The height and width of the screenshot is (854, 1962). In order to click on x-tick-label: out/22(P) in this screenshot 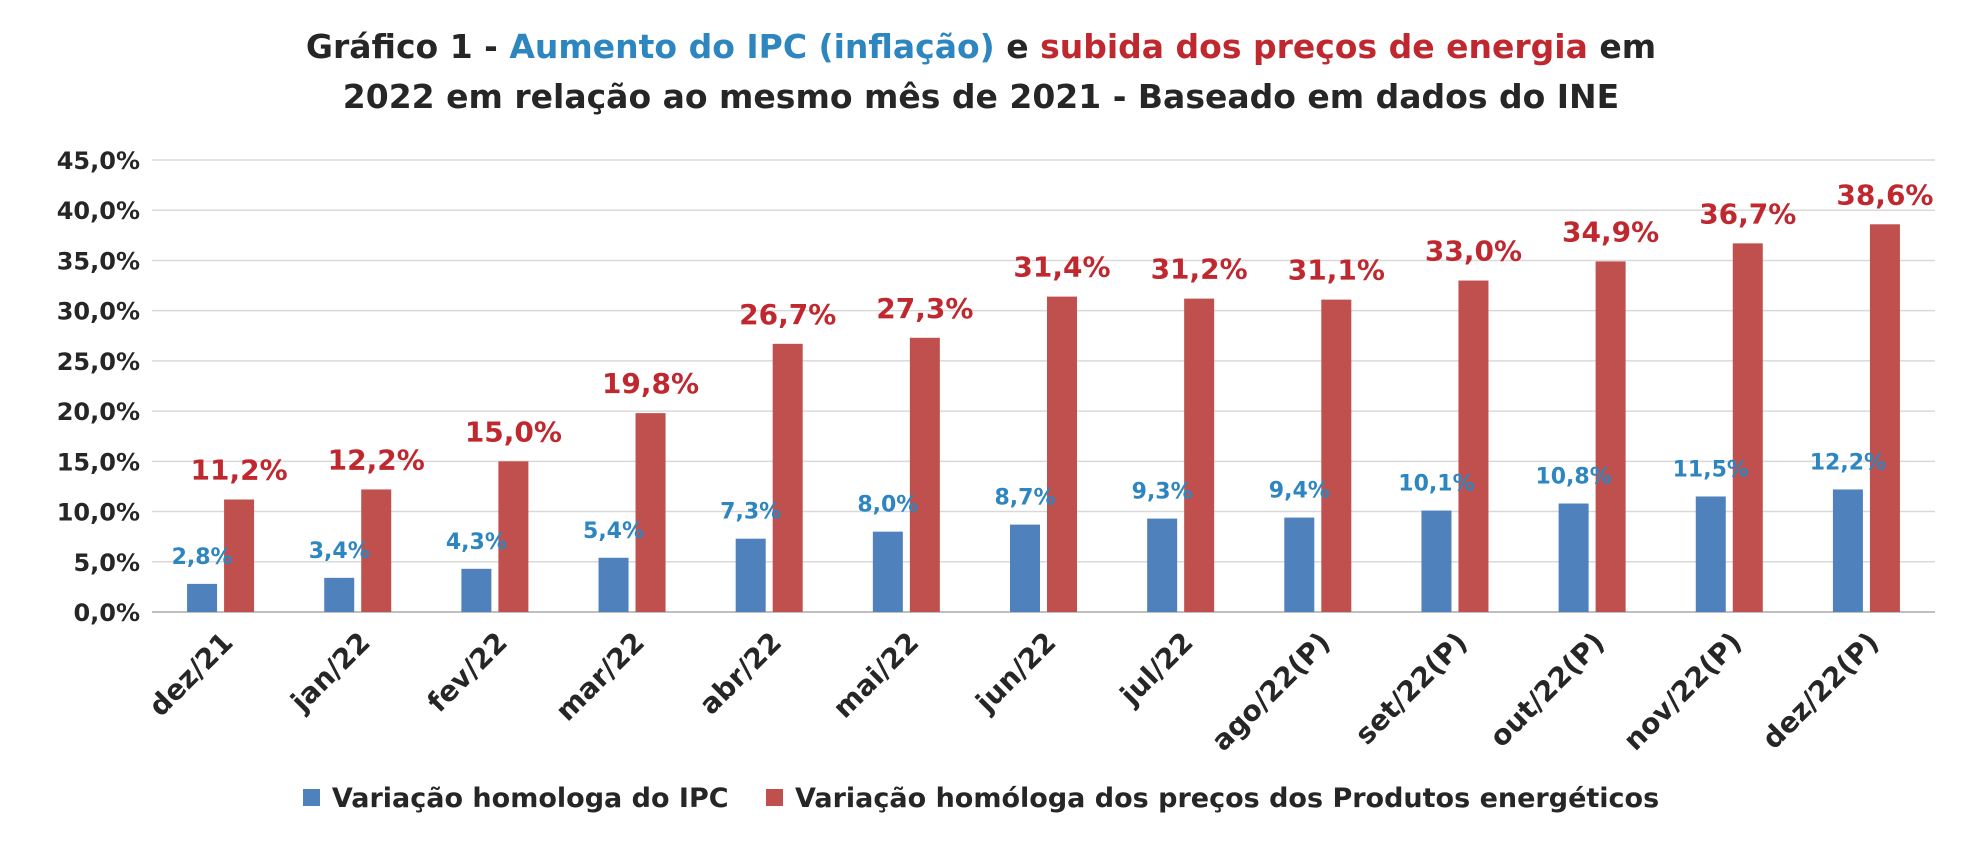, I will do `click(1547, 690)`.